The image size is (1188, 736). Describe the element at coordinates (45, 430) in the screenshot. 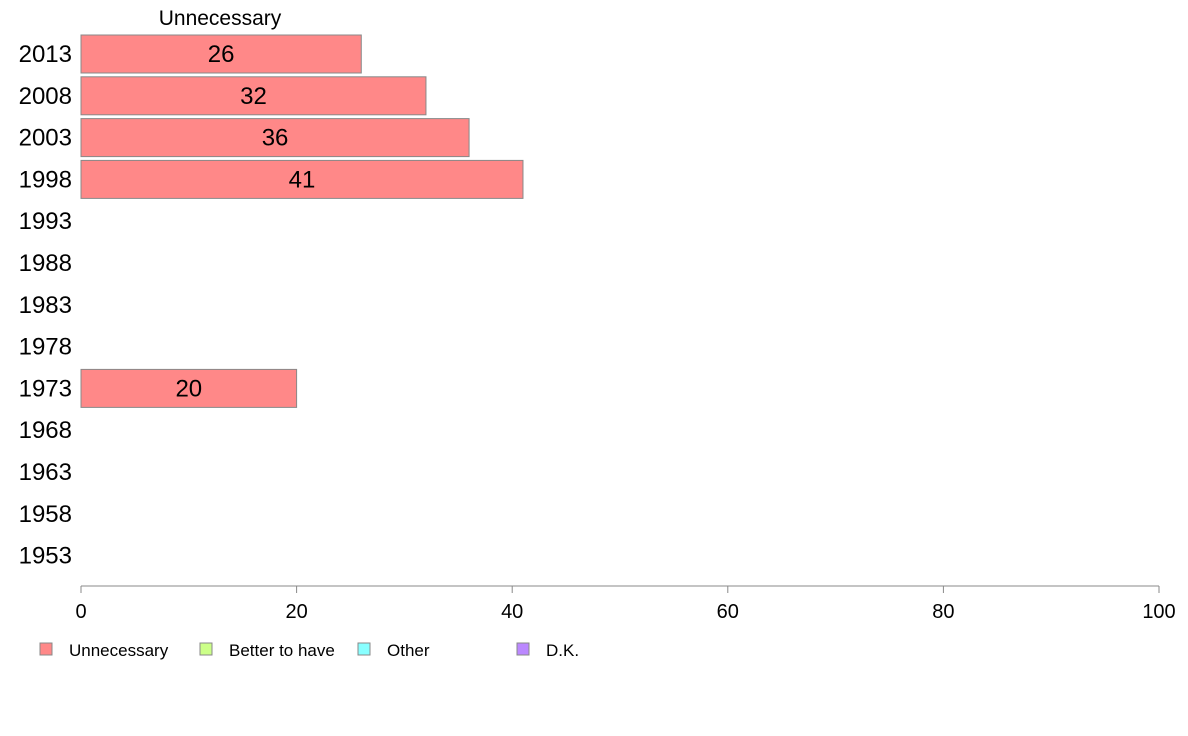

I see `y-tick-label: 1968` at that location.